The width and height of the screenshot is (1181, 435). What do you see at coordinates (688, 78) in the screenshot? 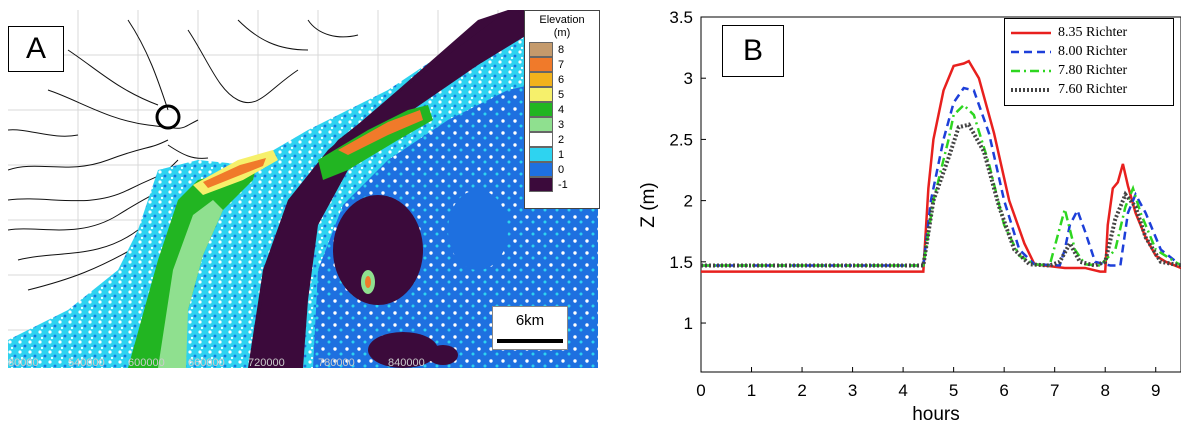
I see `y-tick-label: 3` at bounding box center [688, 78].